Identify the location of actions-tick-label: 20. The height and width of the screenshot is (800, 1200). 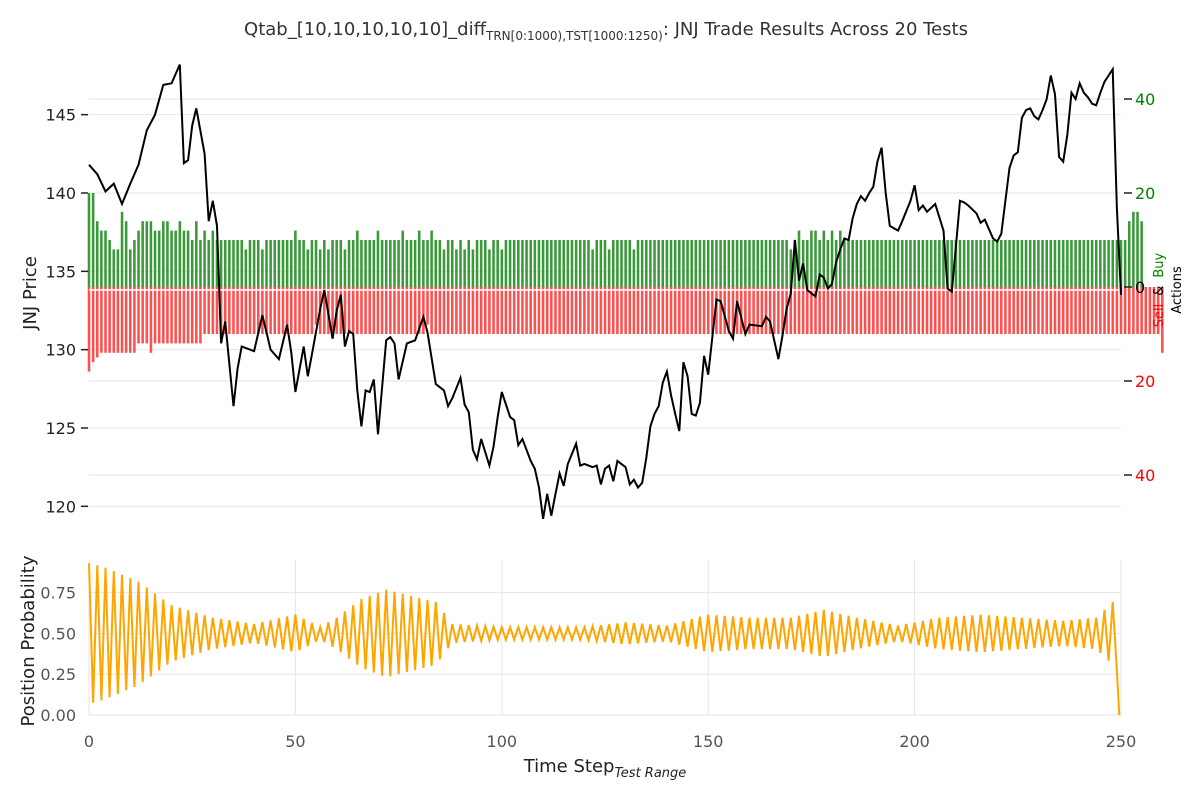
(1145, 193).